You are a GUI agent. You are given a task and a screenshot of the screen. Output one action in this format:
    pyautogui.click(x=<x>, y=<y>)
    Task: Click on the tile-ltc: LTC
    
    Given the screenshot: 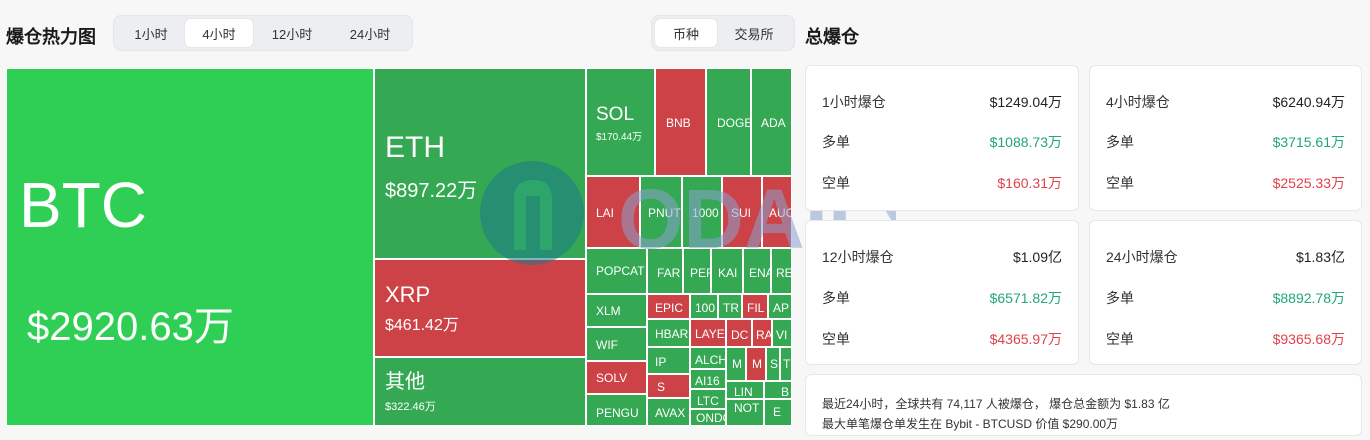 What is the action you would take?
    pyautogui.click(x=708, y=399)
    